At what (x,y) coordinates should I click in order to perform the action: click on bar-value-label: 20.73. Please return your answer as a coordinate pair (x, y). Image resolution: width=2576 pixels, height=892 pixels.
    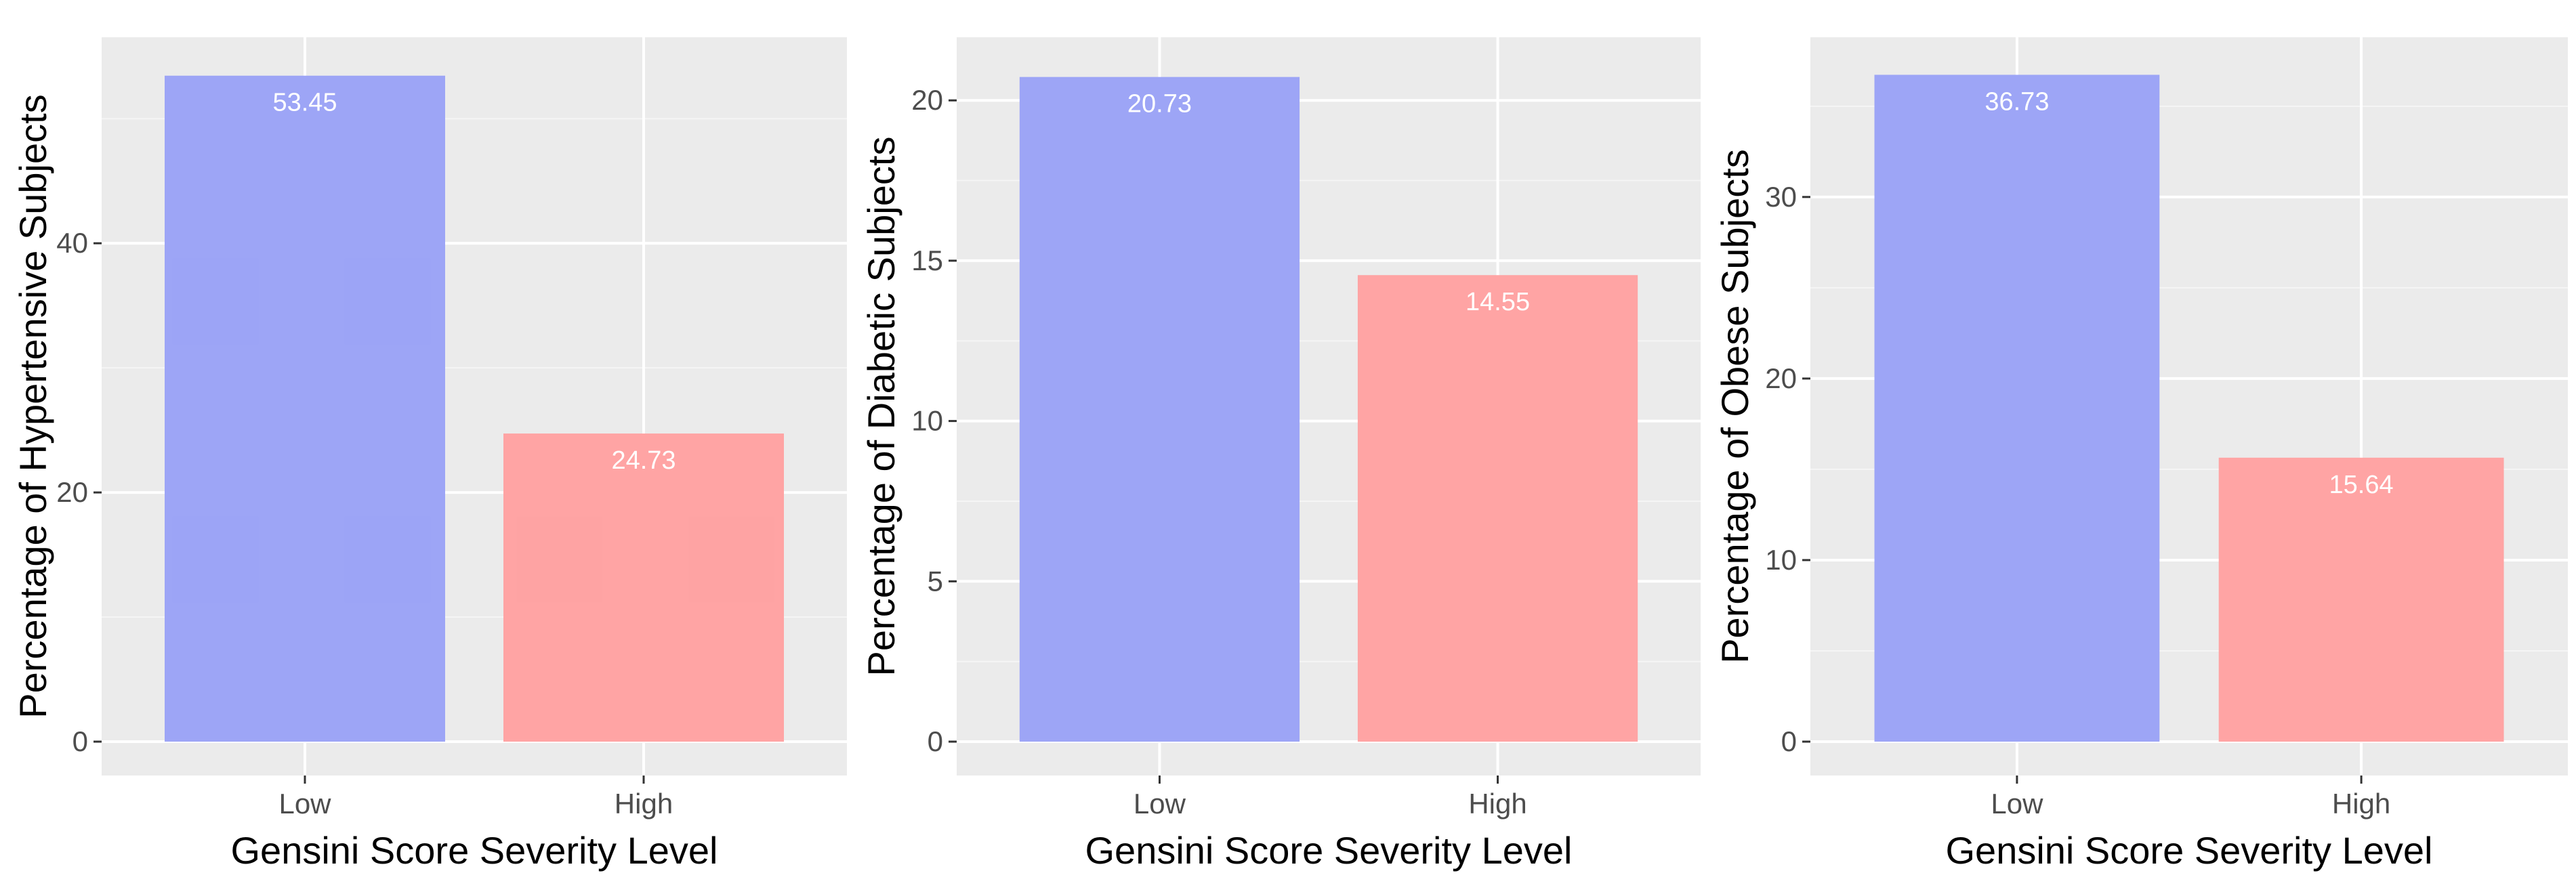
    Looking at the image, I should click on (1159, 105).